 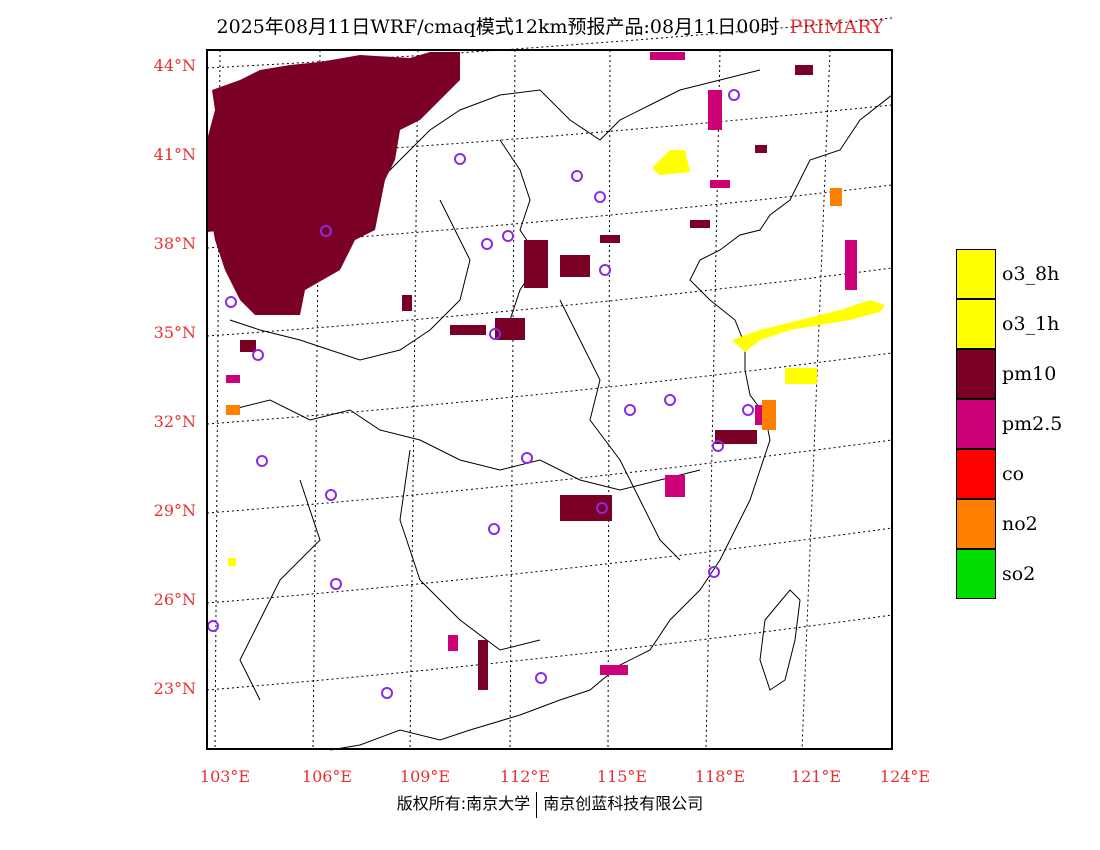 What do you see at coordinates (1031, 324) in the screenshot?
I see `legend-label: o3_1h` at bounding box center [1031, 324].